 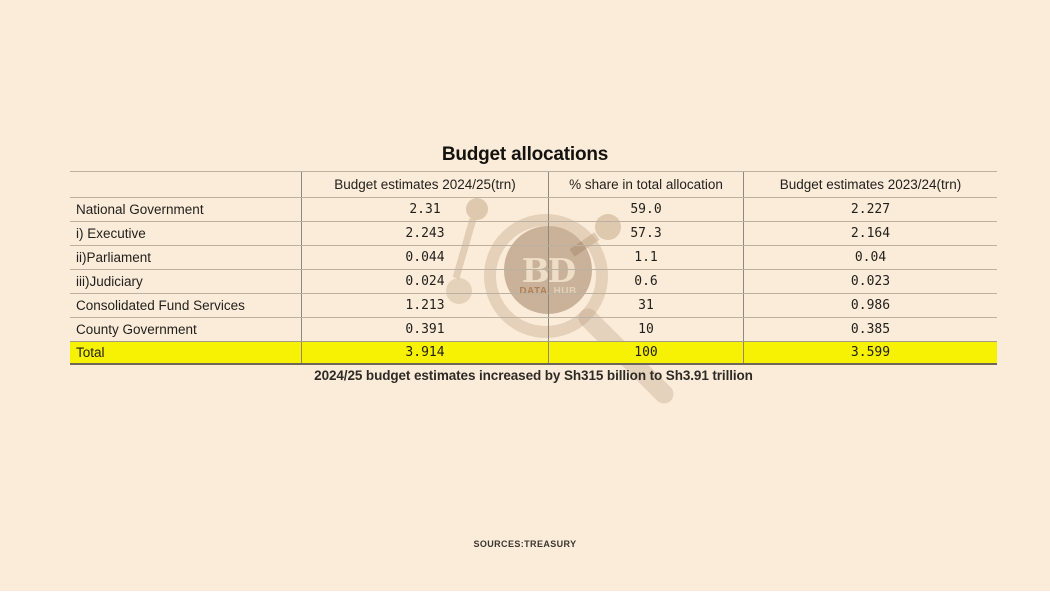 What do you see at coordinates (425, 352) in the screenshot?
I see `total-estimate-2024: 3.914` at bounding box center [425, 352].